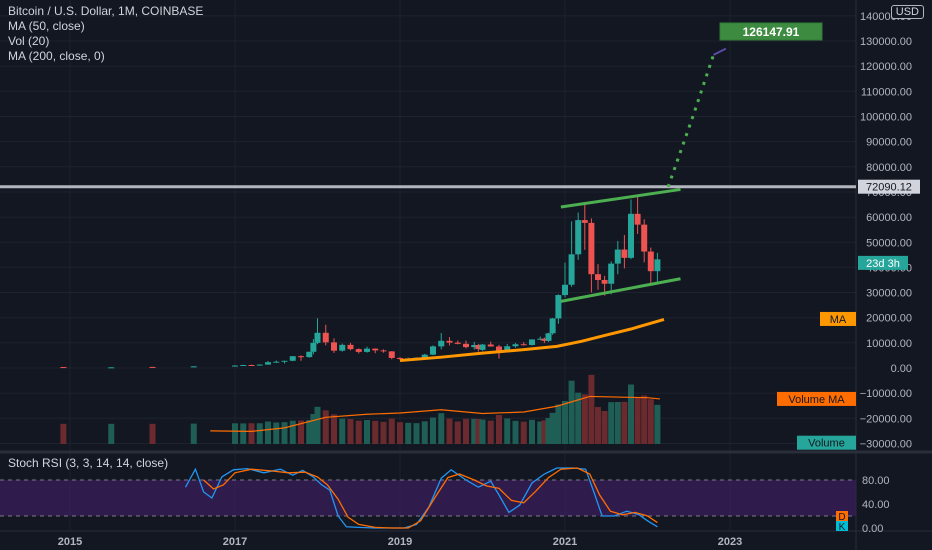 This screenshot has height=550, width=932. Describe the element at coordinates (400, 542) in the screenshot. I see `time-axis: 2015 2017 2019 2021 2023` at that location.